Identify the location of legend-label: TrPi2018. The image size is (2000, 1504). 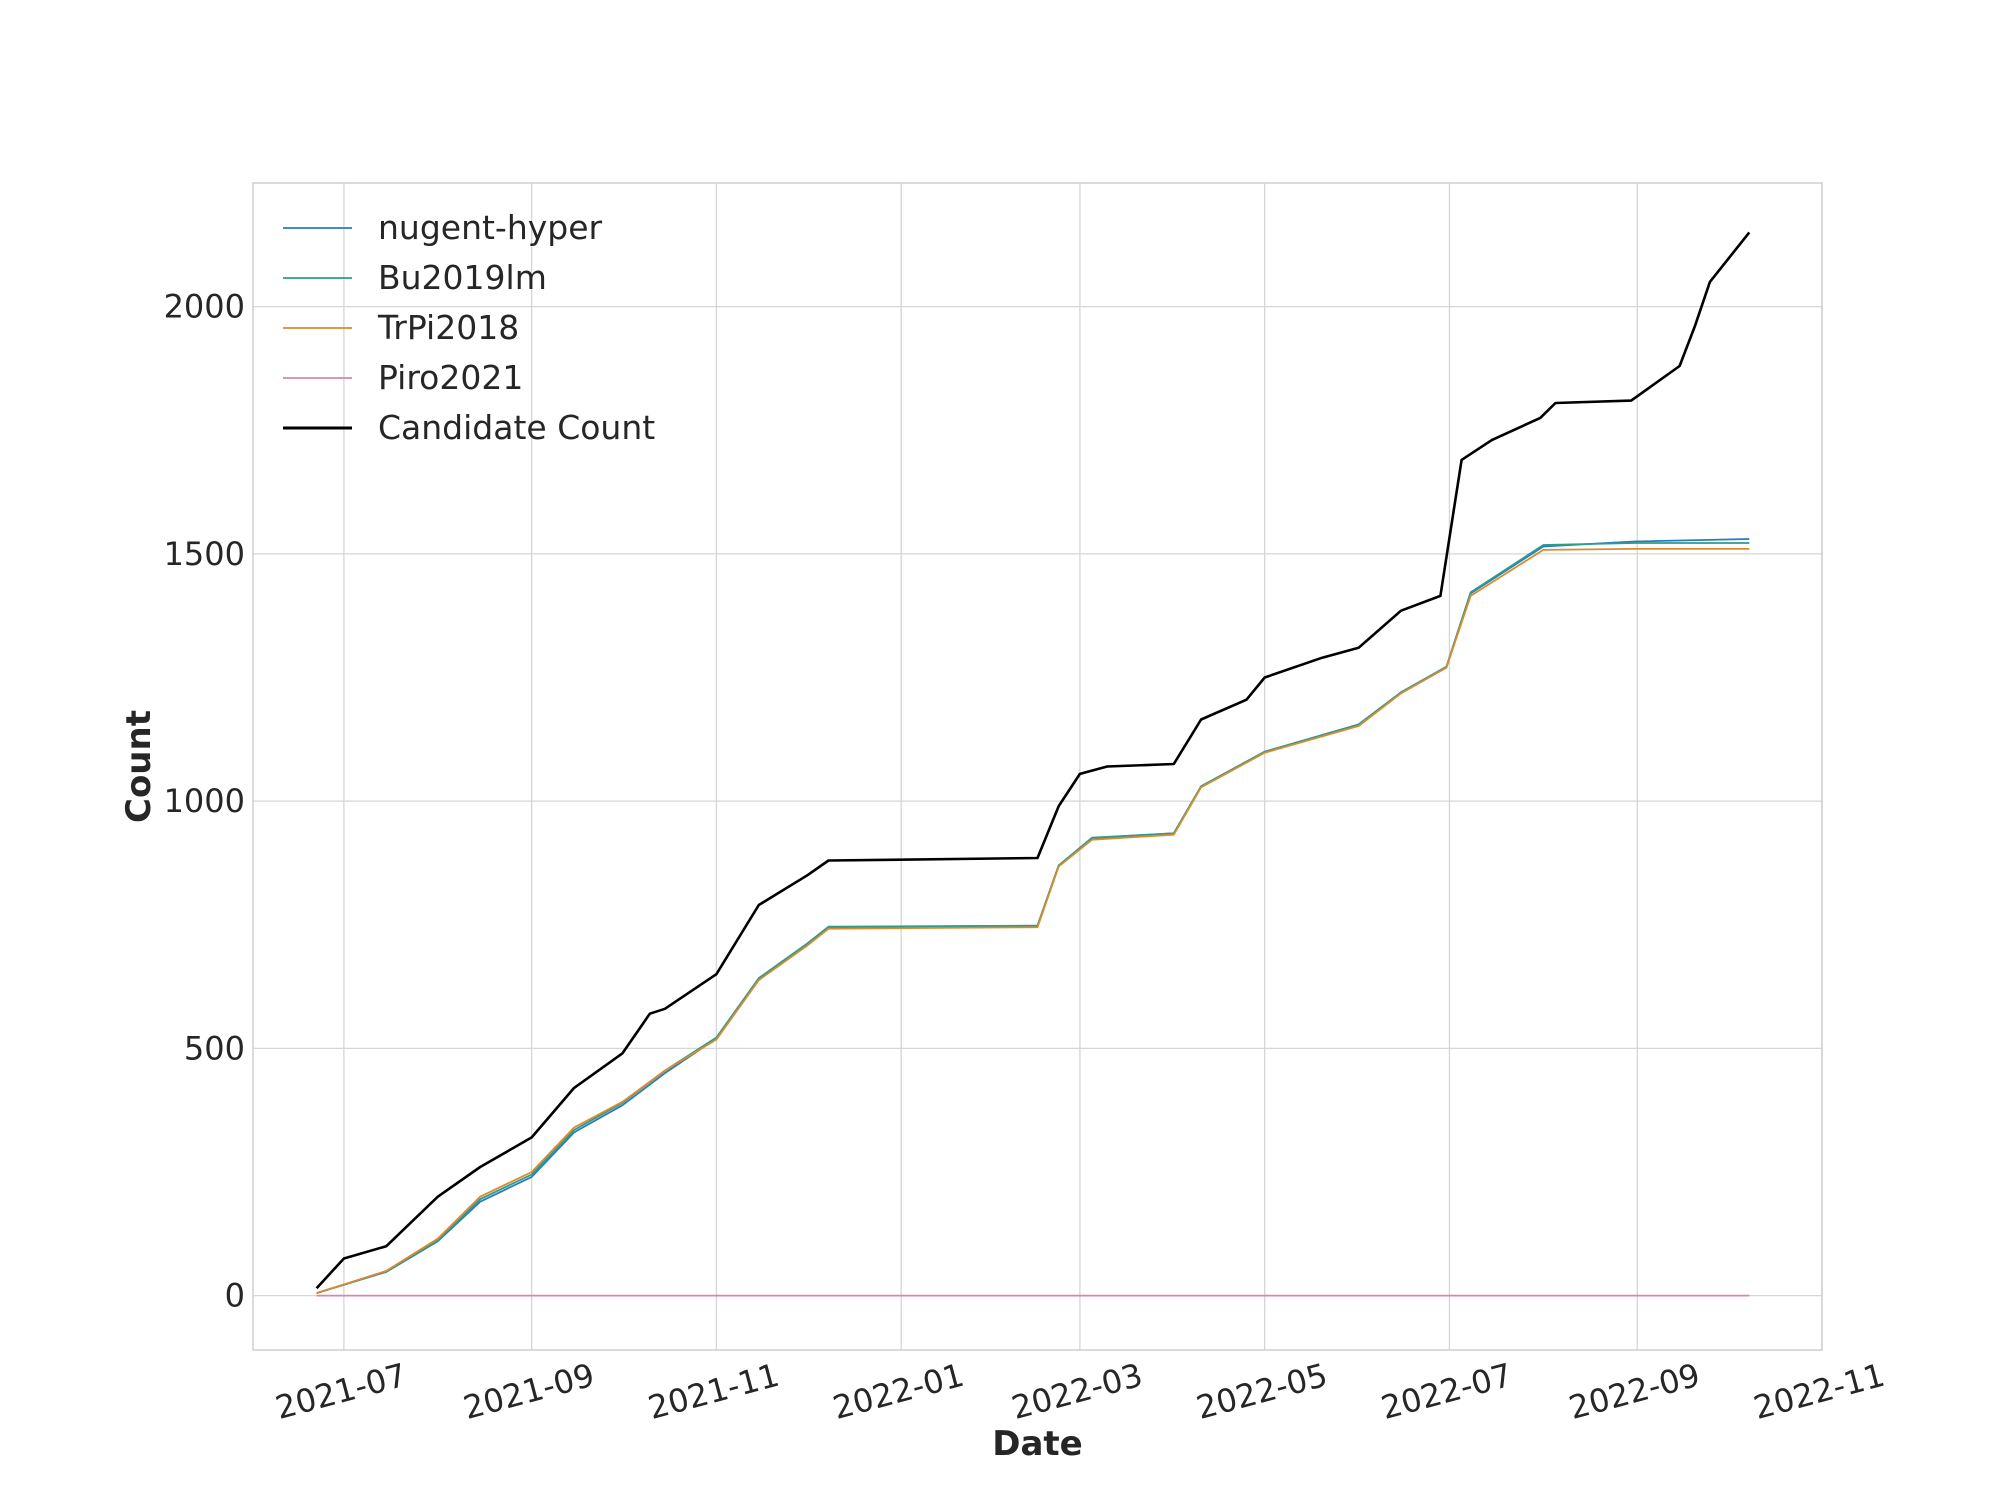
(448, 327).